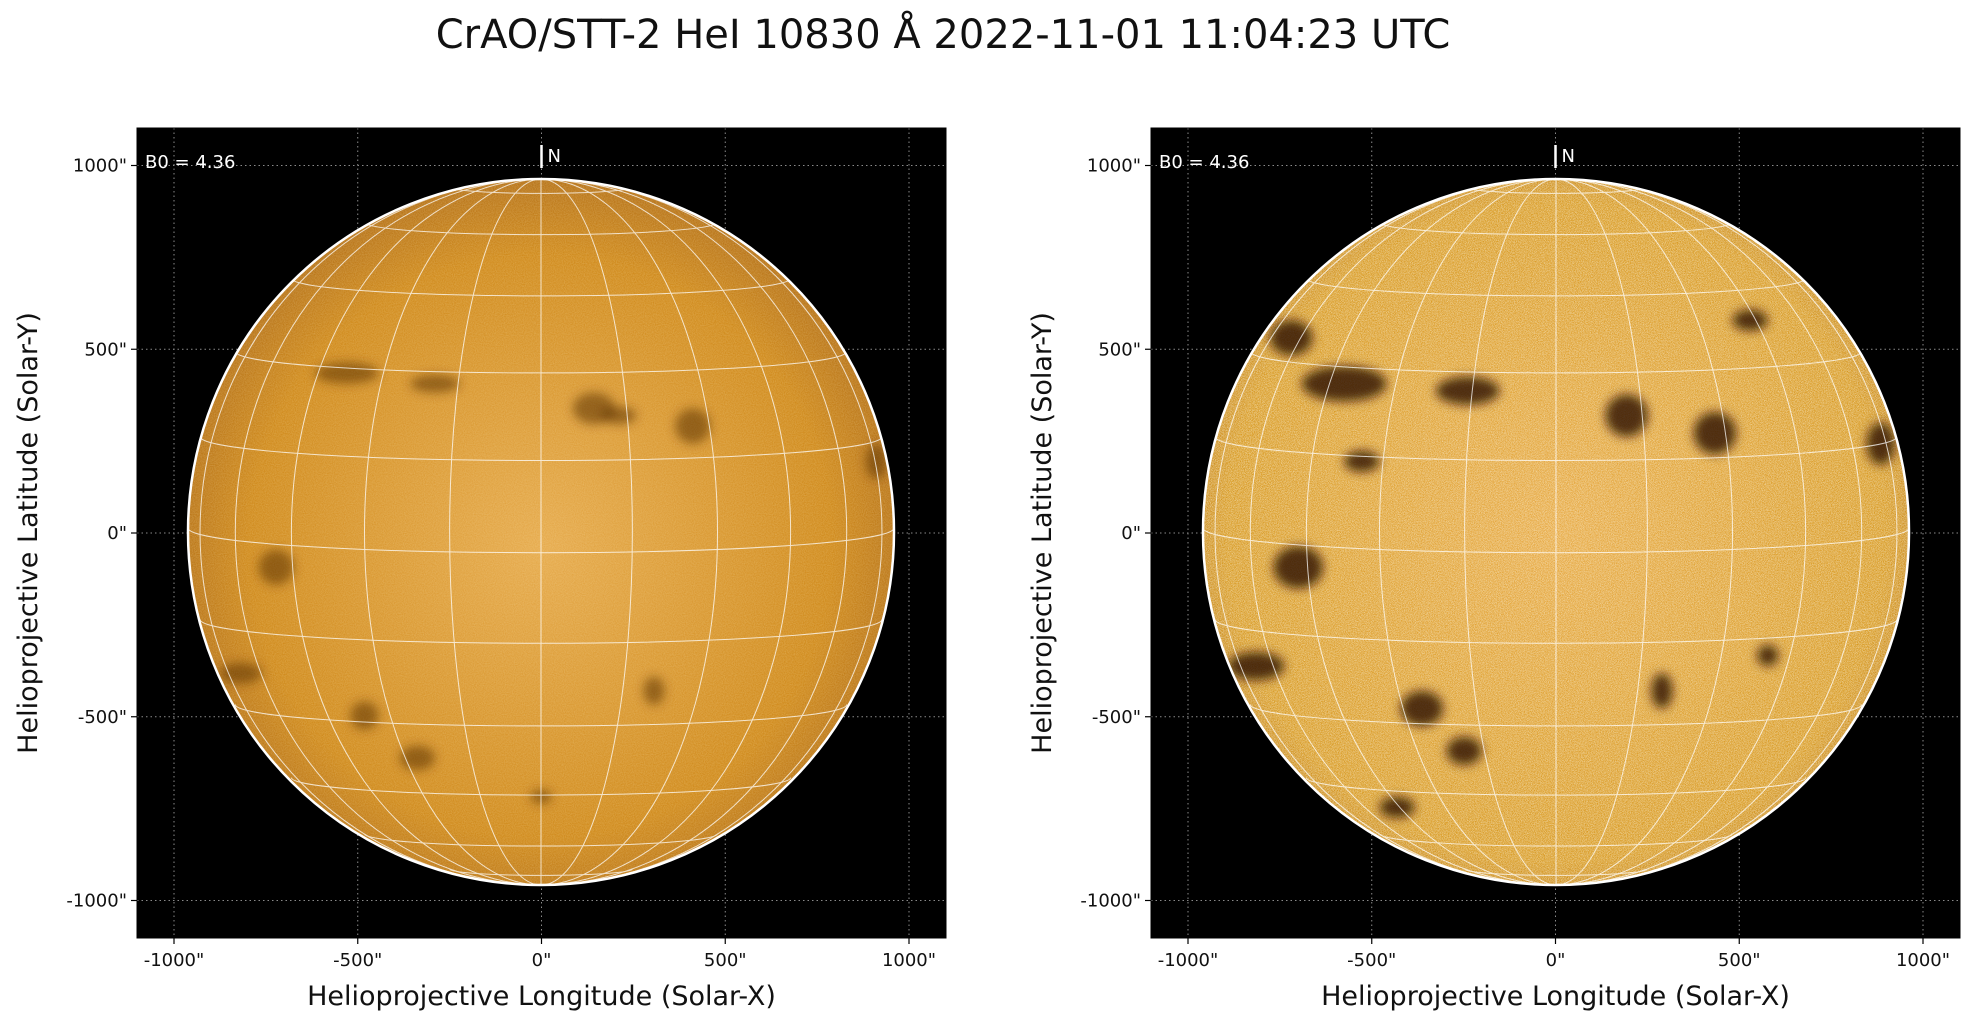 This screenshot has width=1971, height=1026. Describe the element at coordinates (1110, 901) in the screenshot. I see `y-tick-label: -1000"` at that location.